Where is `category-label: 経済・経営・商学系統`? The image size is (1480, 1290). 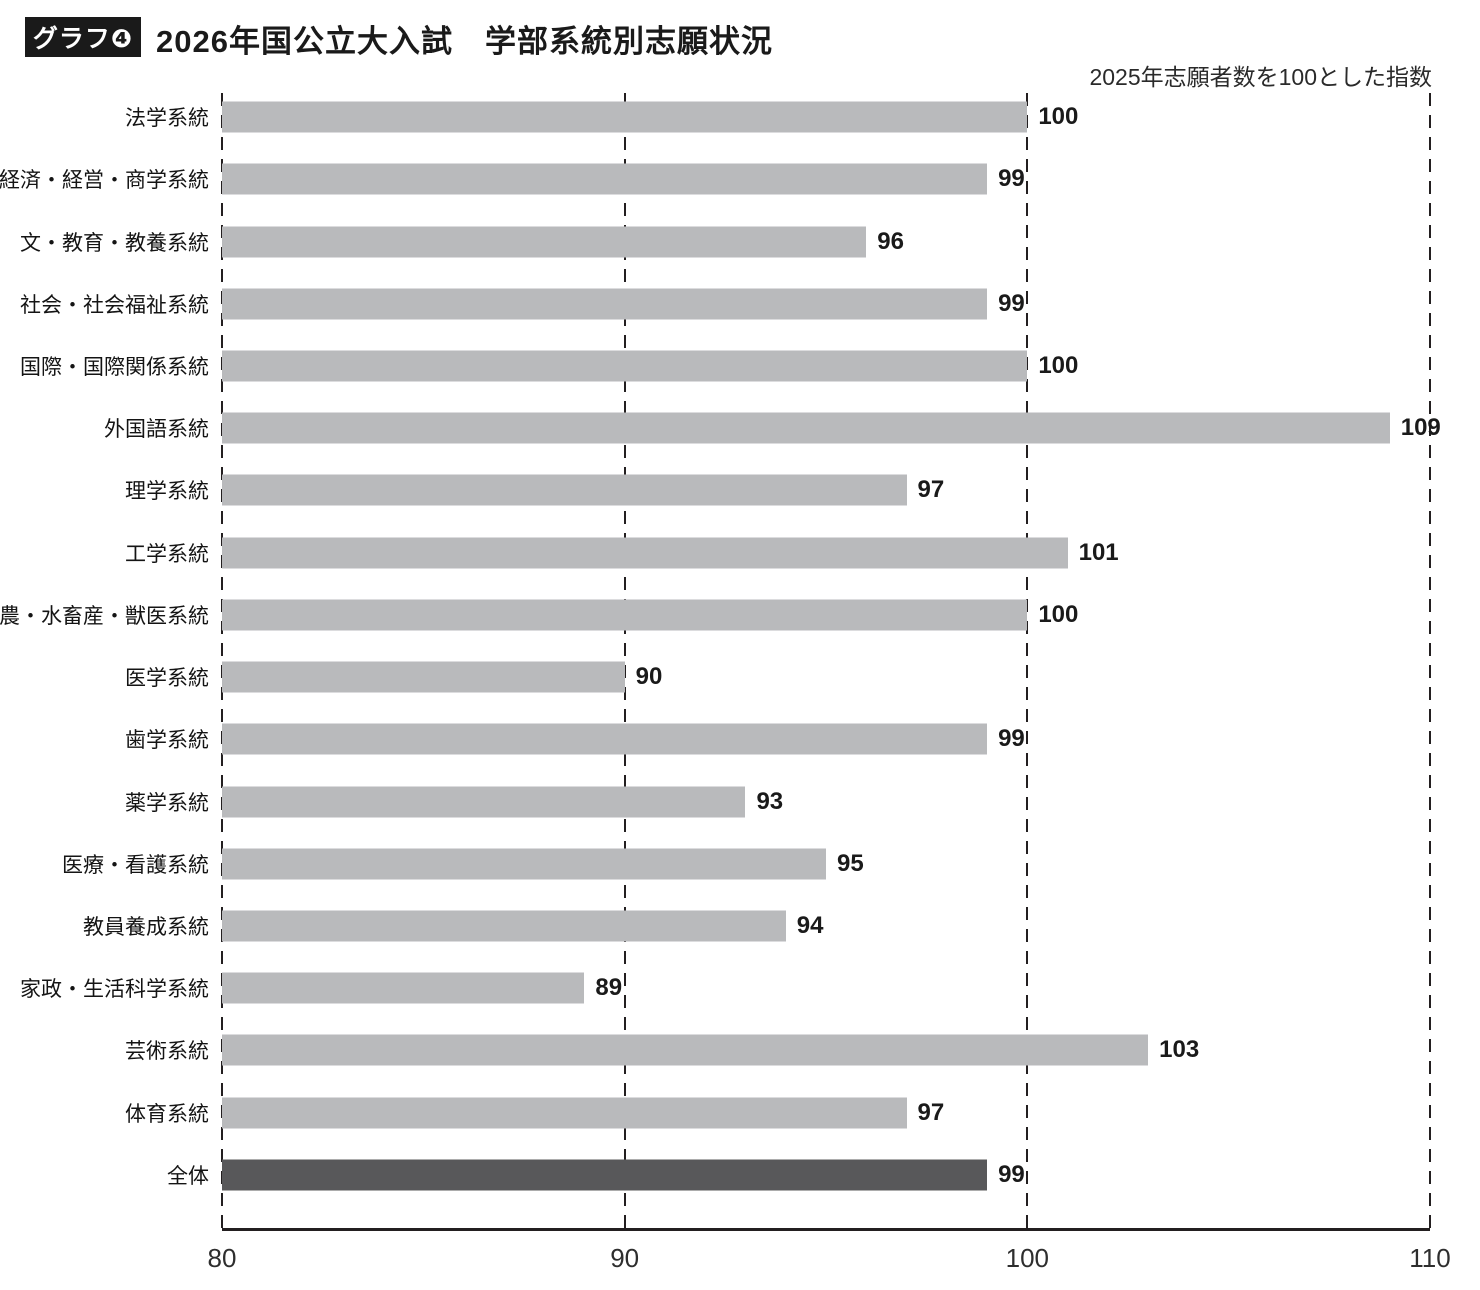
category-label: 経済・経営・商学系統 is located at coordinates (104, 181).